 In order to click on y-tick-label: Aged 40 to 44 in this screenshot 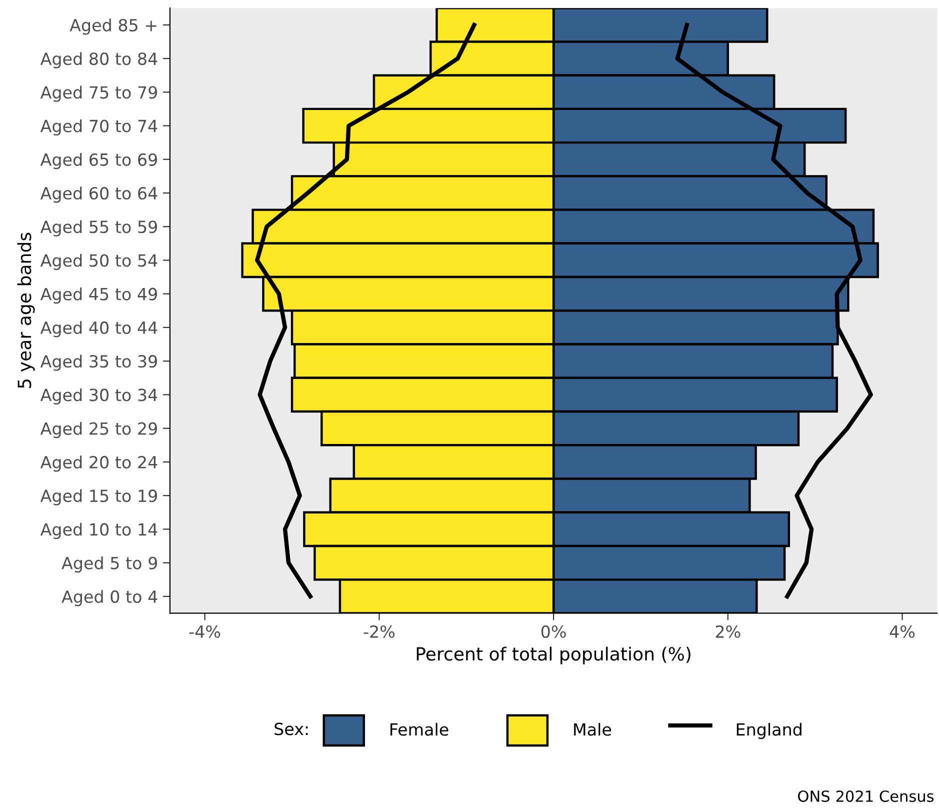, I will do `click(99, 329)`.